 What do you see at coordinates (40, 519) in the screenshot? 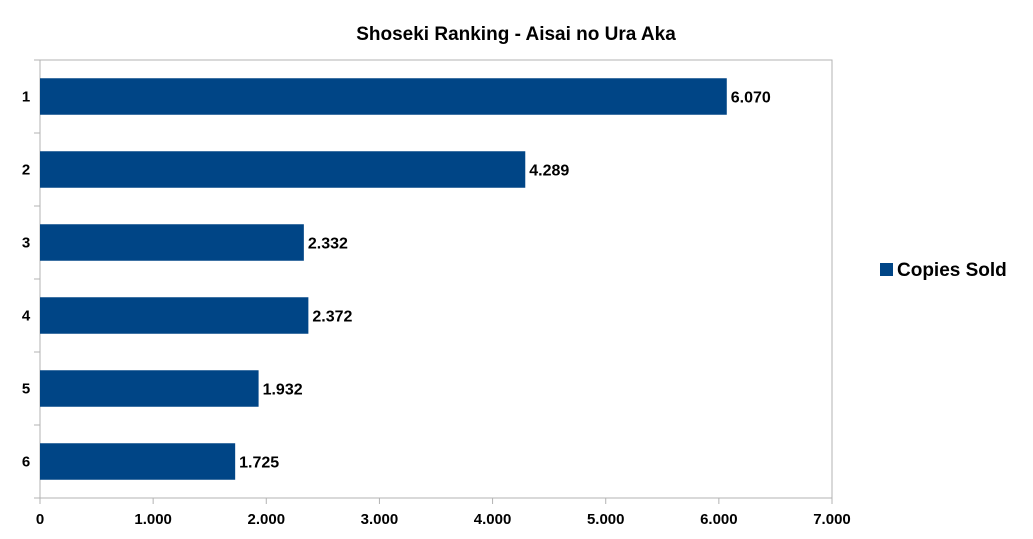
I see `x-tick-label: 0` at bounding box center [40, 519].